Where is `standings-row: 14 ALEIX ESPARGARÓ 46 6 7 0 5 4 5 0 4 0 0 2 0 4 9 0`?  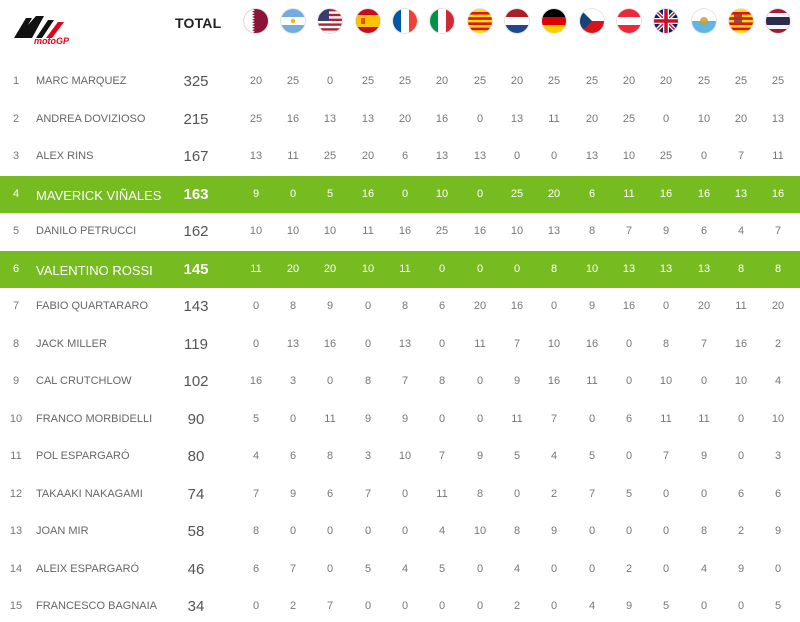
standings-row: 14 ALEIX ESPARGARÓ 46 6 7 0 5 4 5 0 4 0 0 2 0 4 9 0 is located at coordinates (400, 569).